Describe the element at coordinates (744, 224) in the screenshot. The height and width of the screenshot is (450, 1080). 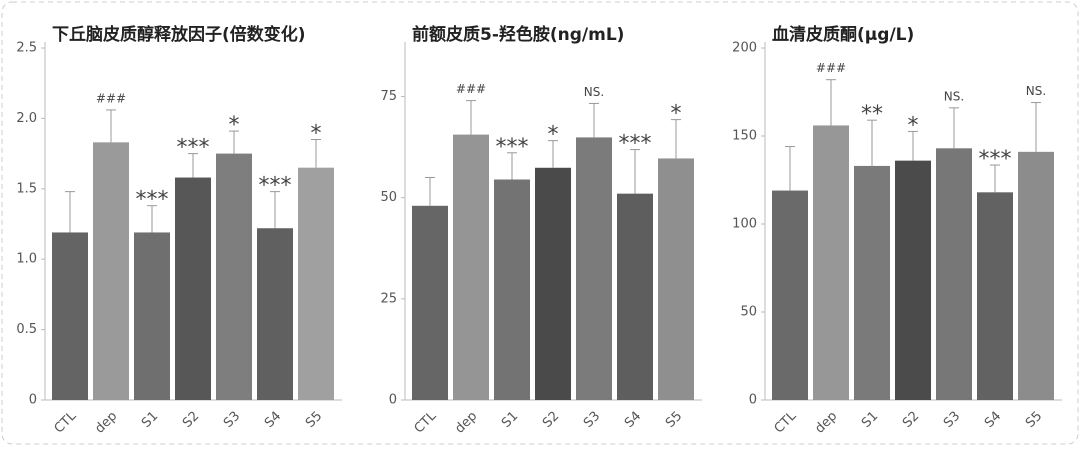
I see `y-tick-label: 100` at that location.